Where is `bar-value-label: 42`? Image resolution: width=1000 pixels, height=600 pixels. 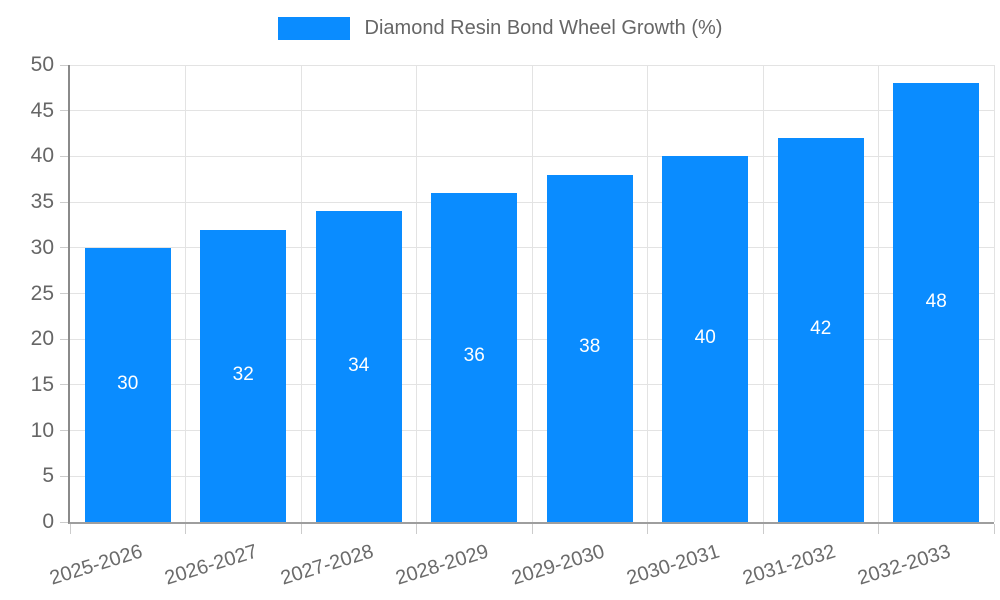 bar-value-label: 42 is located at coordinates (821, 329).